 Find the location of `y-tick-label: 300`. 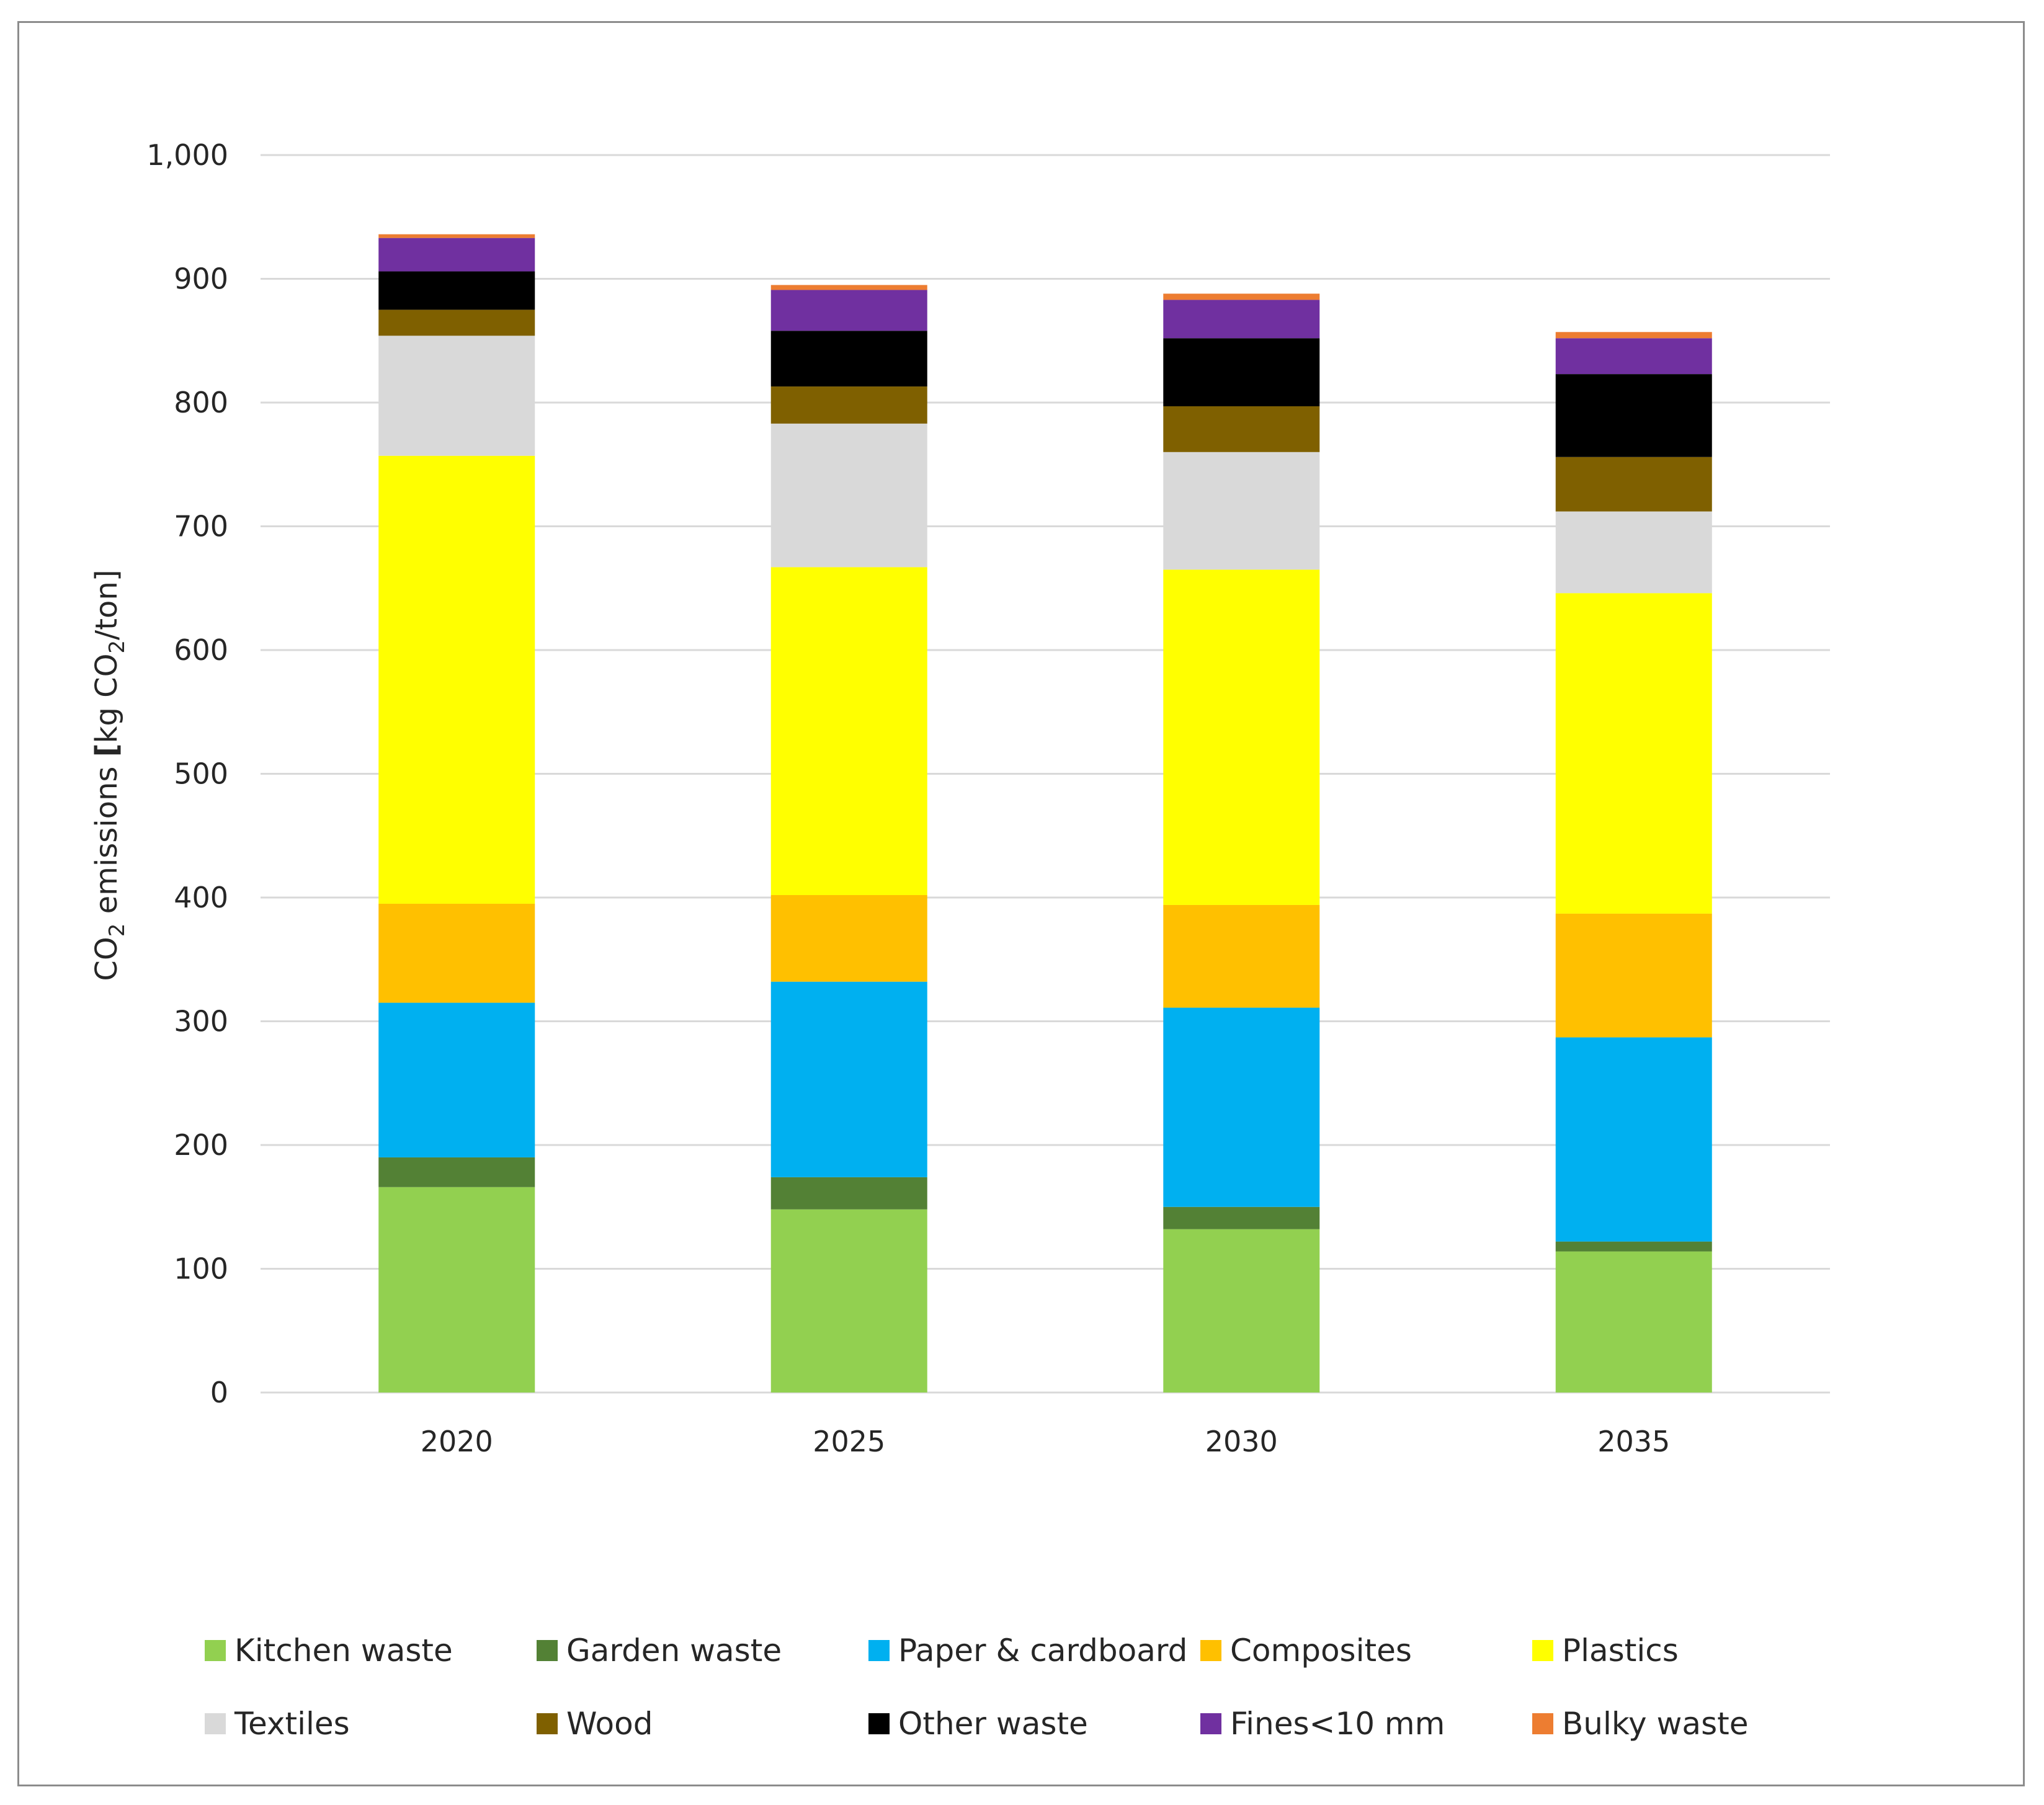

y-tick-label: 300 is located at coordinates (201, 1021).